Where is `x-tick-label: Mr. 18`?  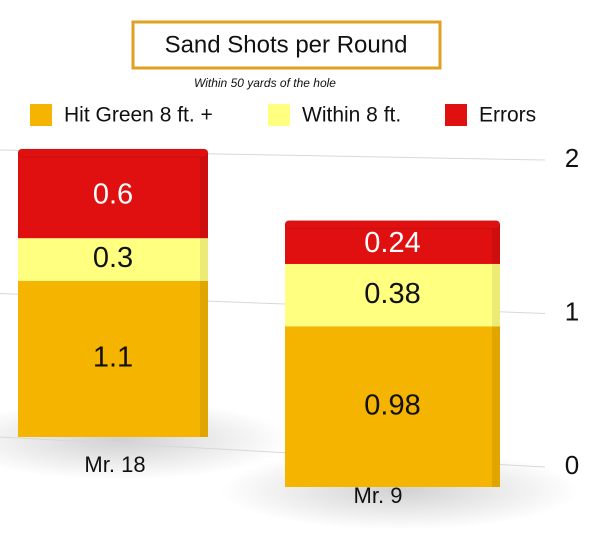 x-tick-label: Mr. 18 is located at coordinates (114, 464).